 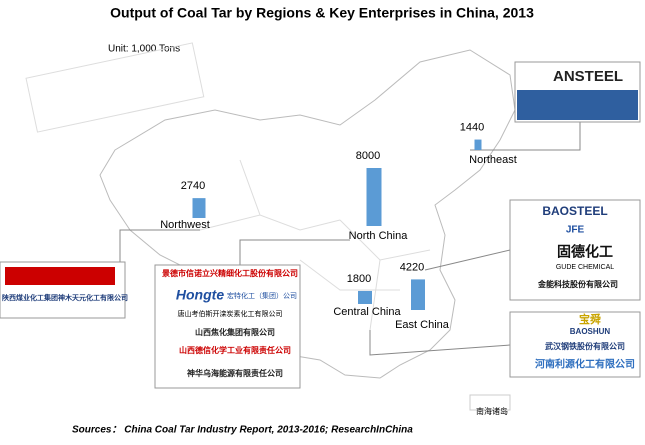 I want to click on logo-text: 唐山考伯斯开滦炭素化工有限公司, so click(x=230, y=313).